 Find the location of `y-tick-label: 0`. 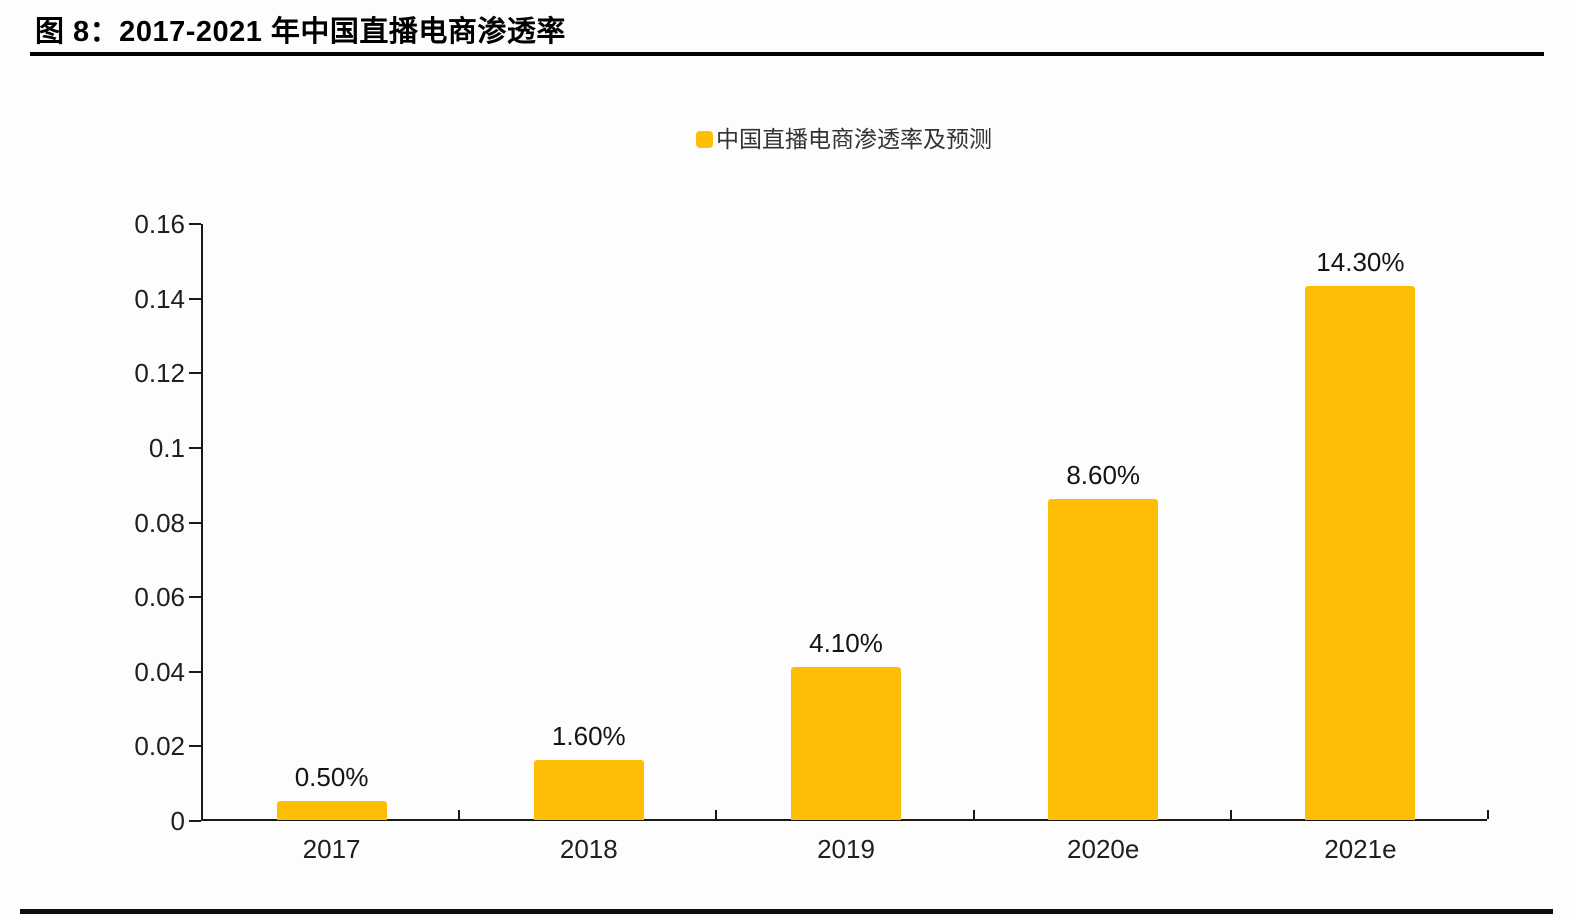

y-tick-label: 0 is located at coordinates (177, 821).